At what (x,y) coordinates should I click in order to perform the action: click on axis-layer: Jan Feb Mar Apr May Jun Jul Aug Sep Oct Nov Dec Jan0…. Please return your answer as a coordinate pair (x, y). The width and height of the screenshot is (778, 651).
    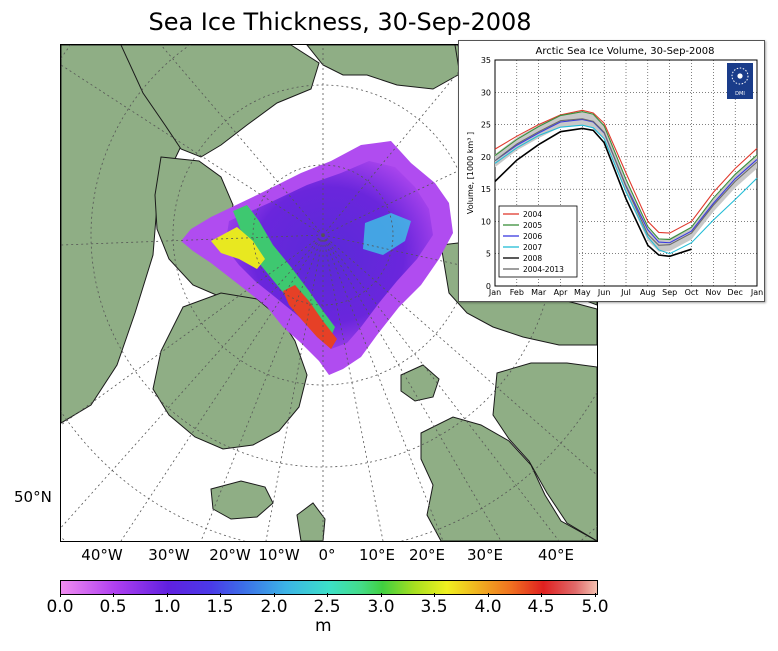
    Looking at the image, I should click on (622, 176).